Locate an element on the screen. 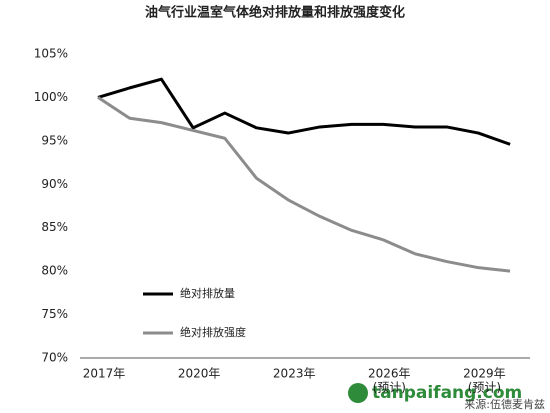  chart-title: 油气行业温室气体绝对排放量和排放强度变化 is located at coordinates (275, 13).